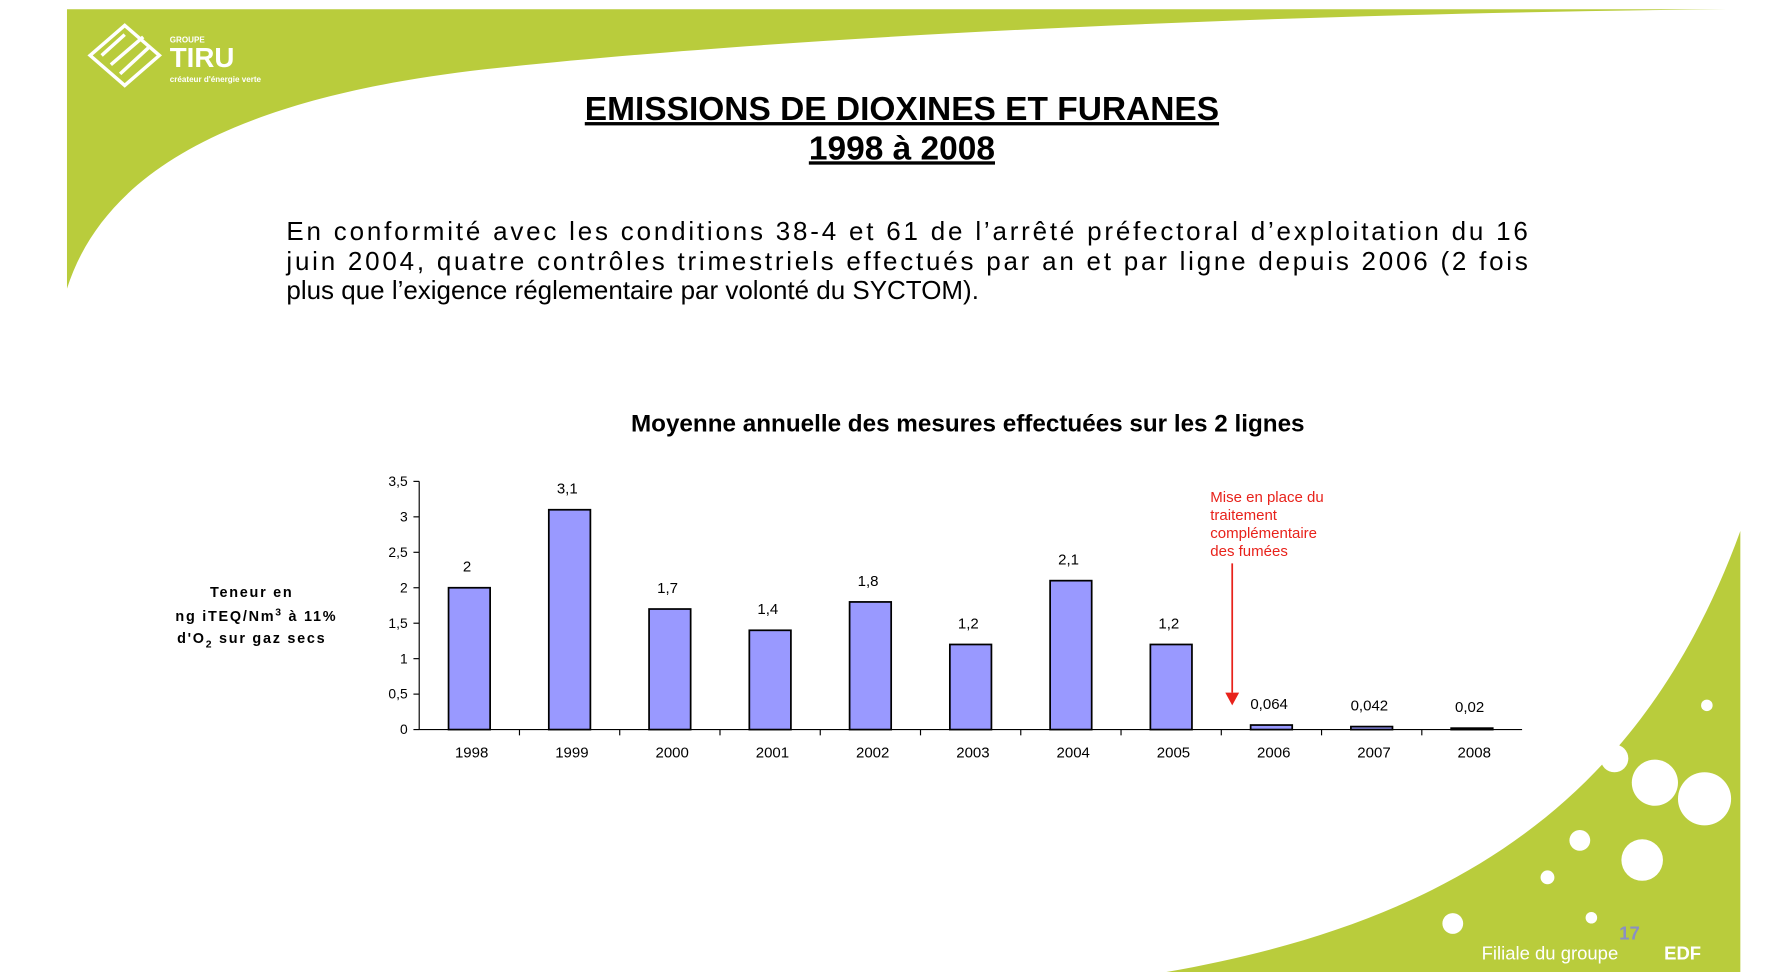 The height and width of the screenshot is (972, 1790). Describe the element at coordinates (567, 489) in the screenshot. I see `value-label: 3,1` at that location.